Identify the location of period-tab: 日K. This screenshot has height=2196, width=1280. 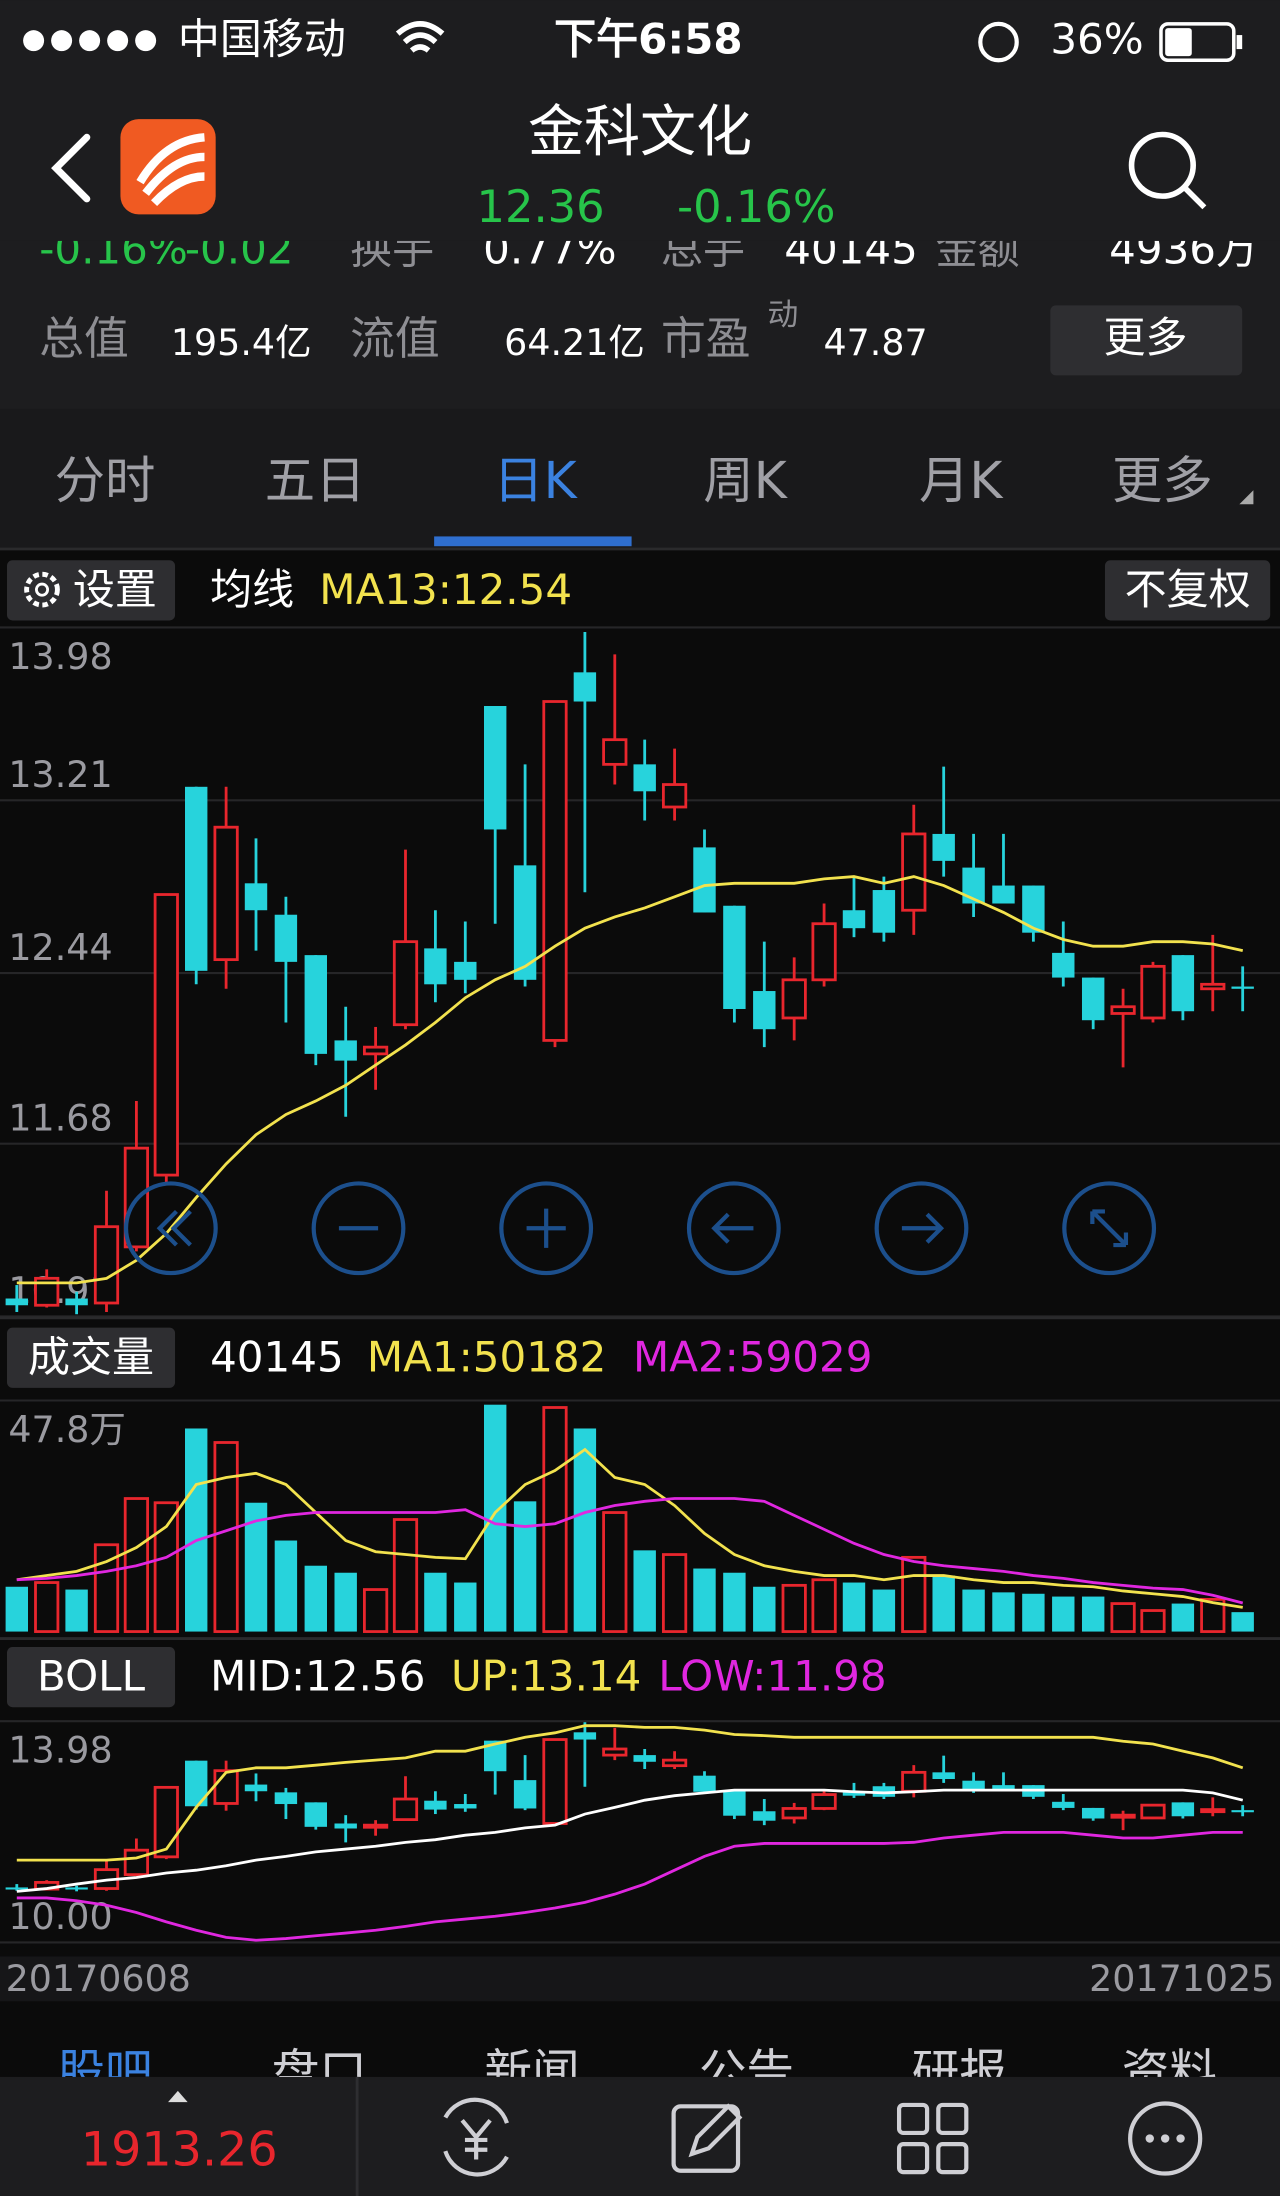
(535, 480).